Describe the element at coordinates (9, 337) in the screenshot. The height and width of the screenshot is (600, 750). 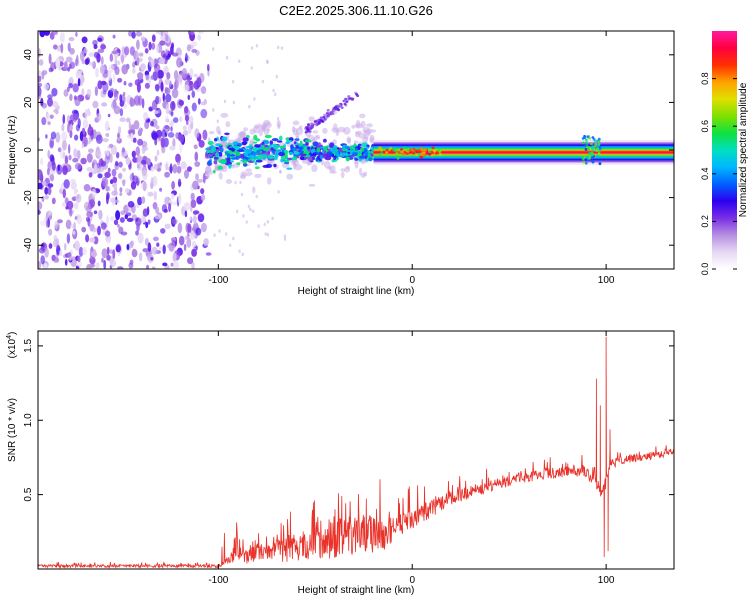
I see `snr-scale-exponent: 4` at that location.